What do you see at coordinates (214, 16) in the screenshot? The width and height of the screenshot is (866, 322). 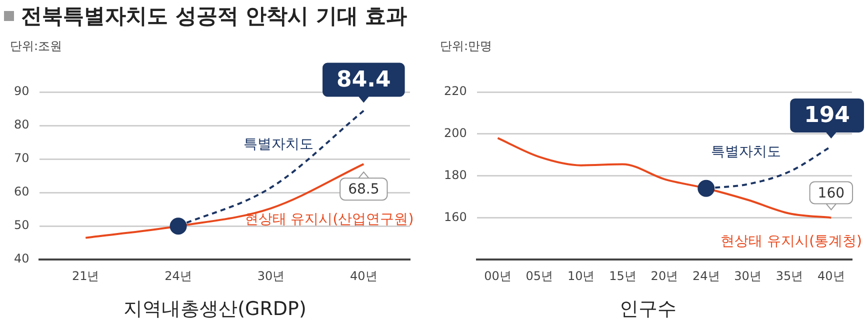 I see `chart-title: 전북특별자치도 성공적 안착시 기대 효과` at bounding box center [214, 16].